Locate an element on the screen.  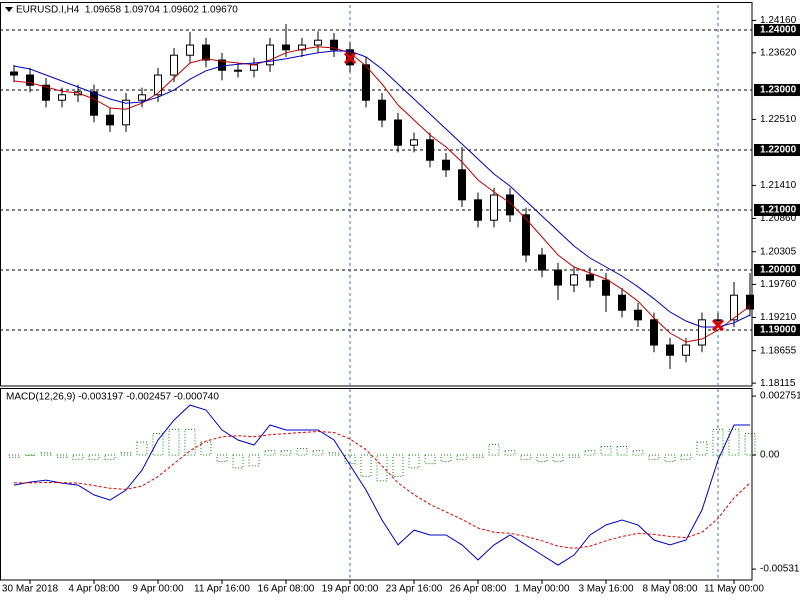
y-tick-label: 1.20305 is located at coordinates (778, 251).